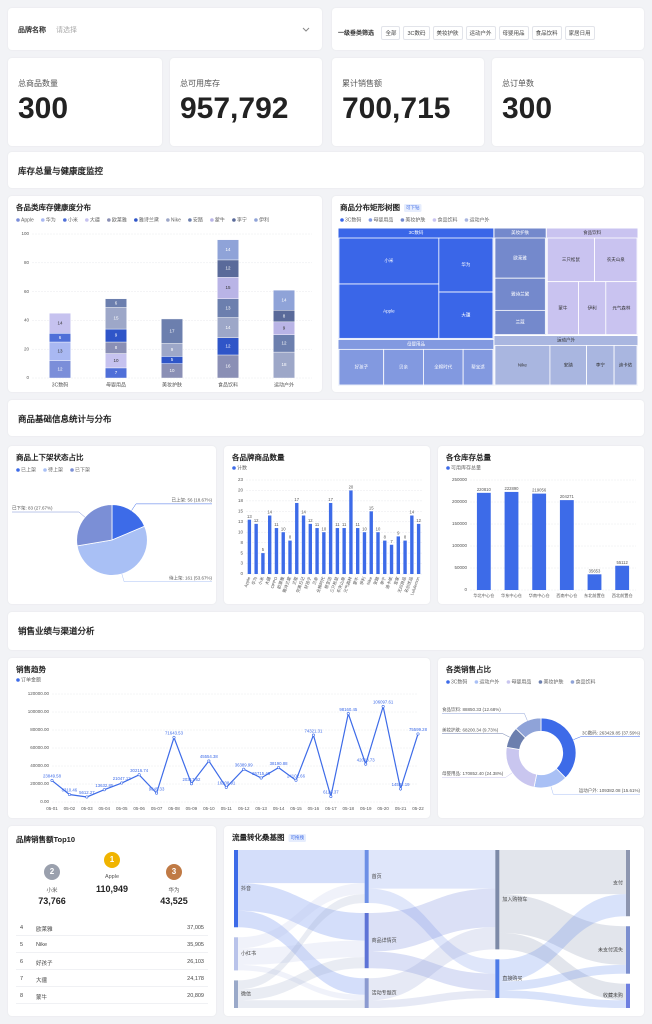  I want to click on cell-label: 迪卡侬, so click(626, 364).